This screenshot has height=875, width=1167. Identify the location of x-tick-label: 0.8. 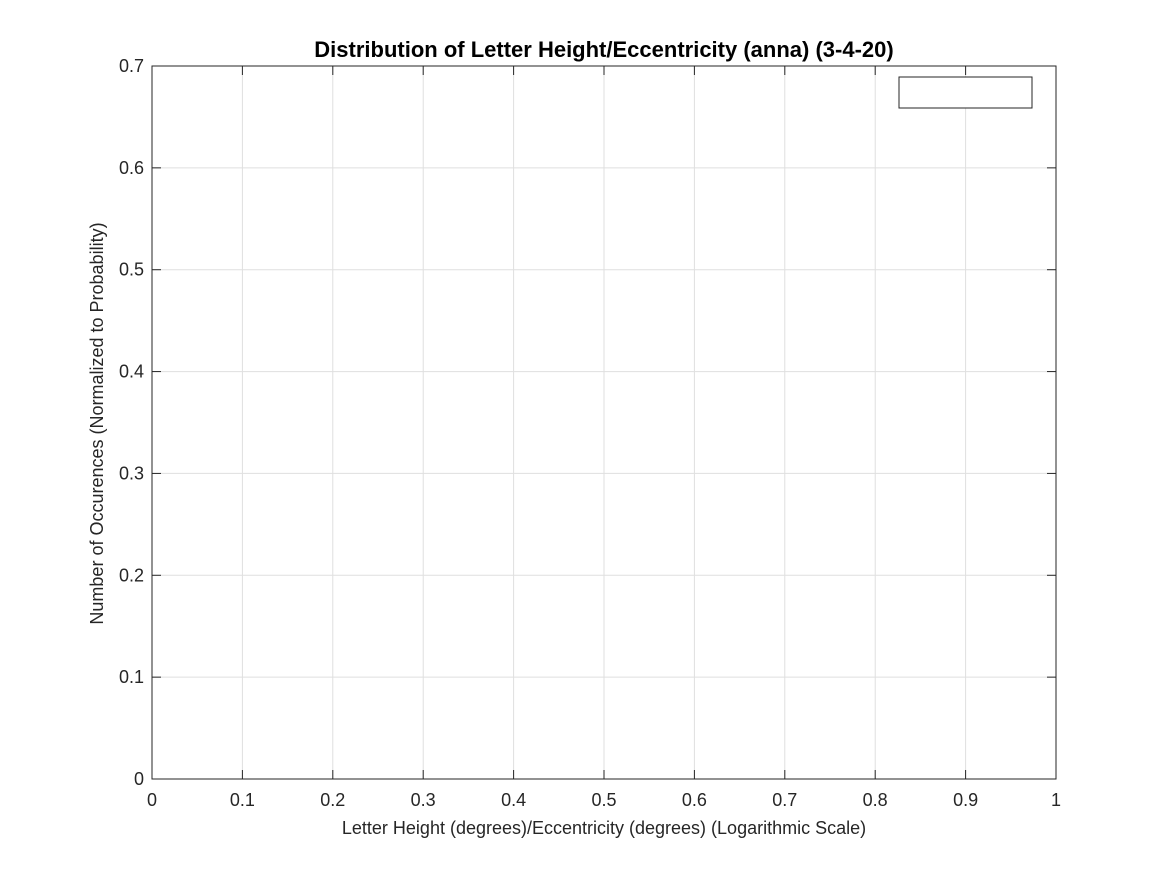
(875, 800).